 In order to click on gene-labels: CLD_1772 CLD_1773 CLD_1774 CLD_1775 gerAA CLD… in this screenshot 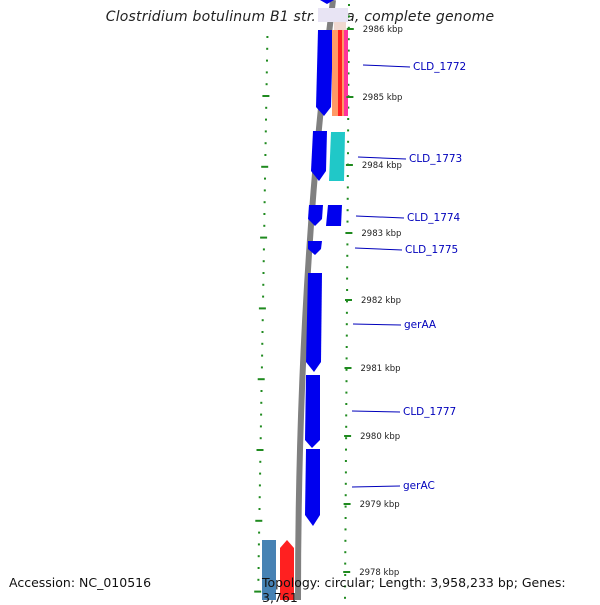, I will do `click(408, 276)`.